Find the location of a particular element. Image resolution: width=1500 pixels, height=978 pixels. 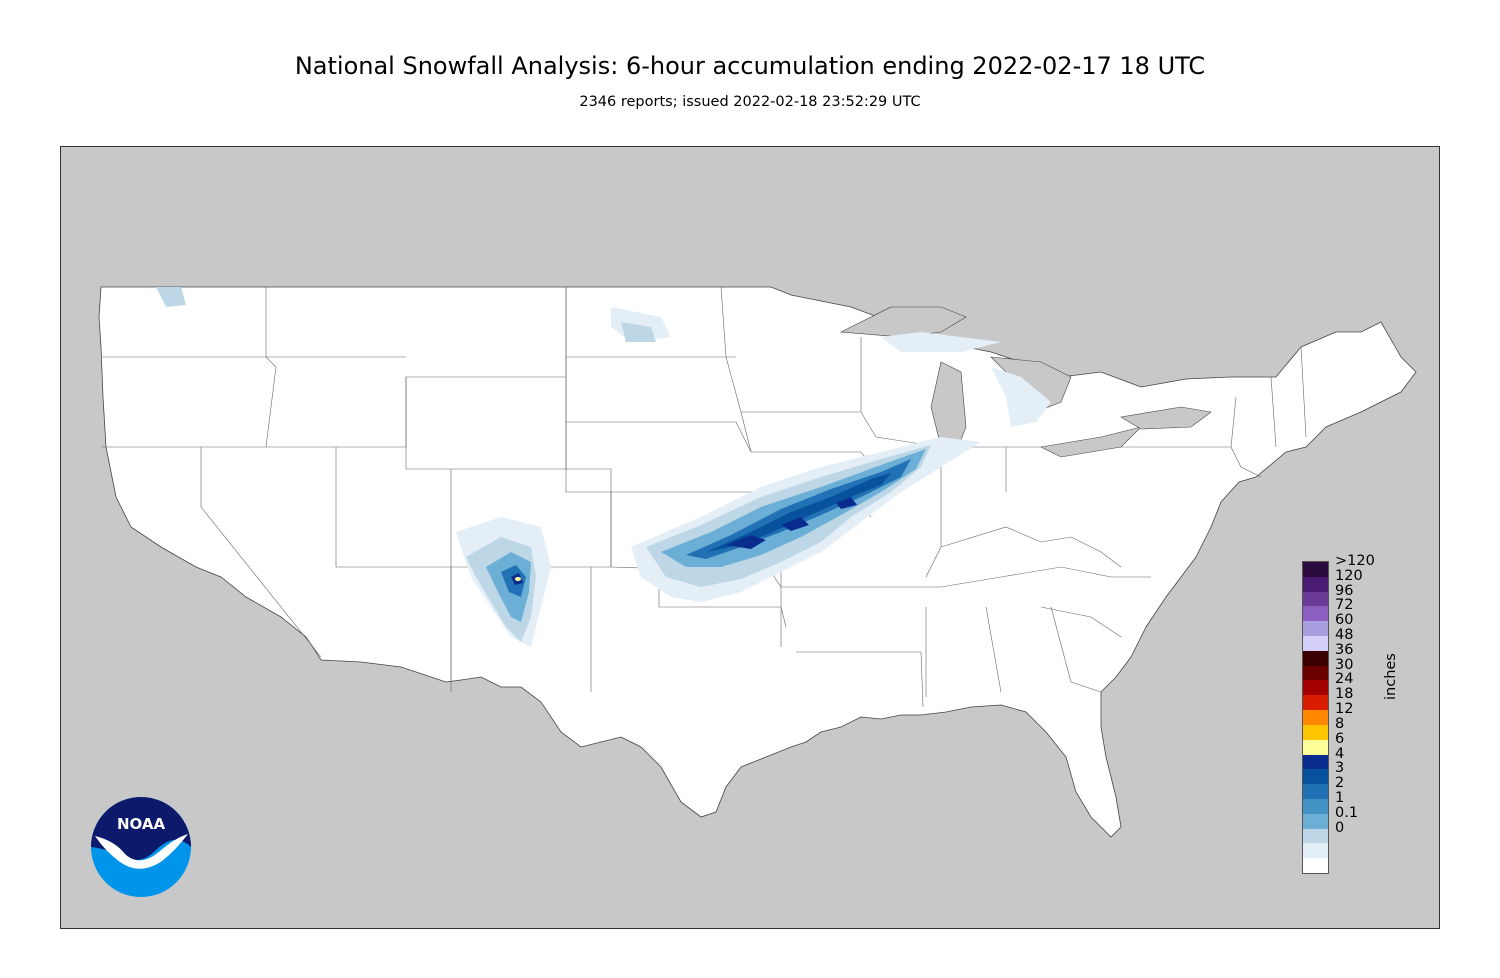

legend-label: 120 is located at coordinates (1349, 575).